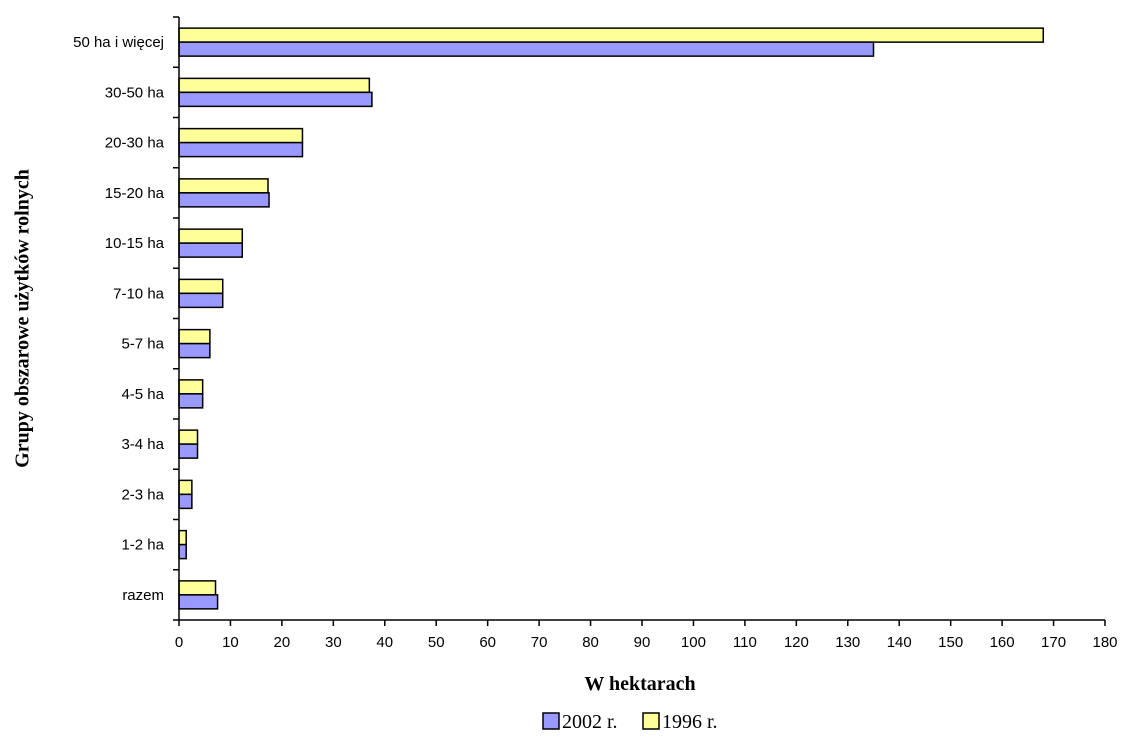 The width and height of the screenshot is (1126, 745). What do you see at coordinates (693, 642) in the screenshot?
I see `x-tick-label: 100` at bounding box center [693, 642].